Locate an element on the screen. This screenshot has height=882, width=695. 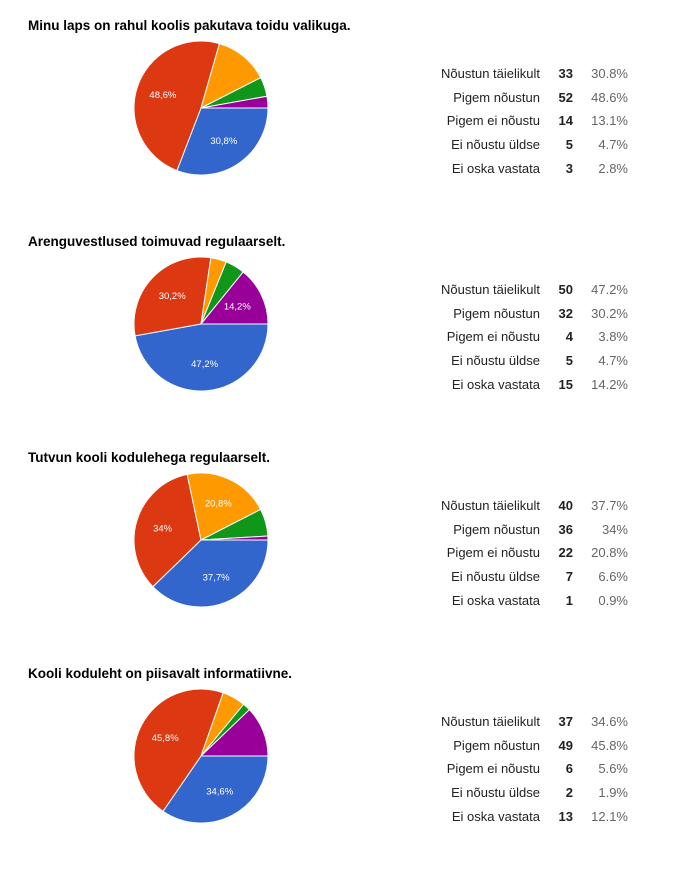
slice-label: 30,8% is located at coordinates (223, 141).